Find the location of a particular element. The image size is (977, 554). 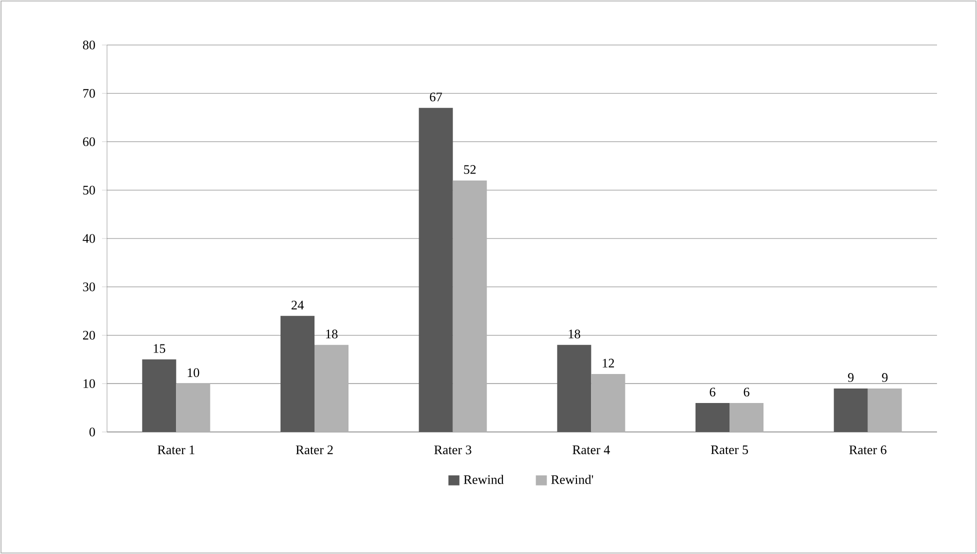

y-tick-label: 0 is located at coordinates (92, 432).